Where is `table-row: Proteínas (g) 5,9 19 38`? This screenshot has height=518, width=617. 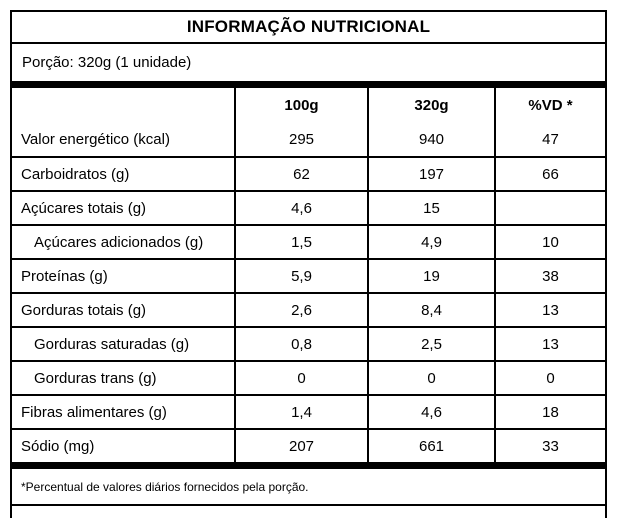
table-row: Proteínas (g) 5,9 19 38 is located at coordinates (308, 275).